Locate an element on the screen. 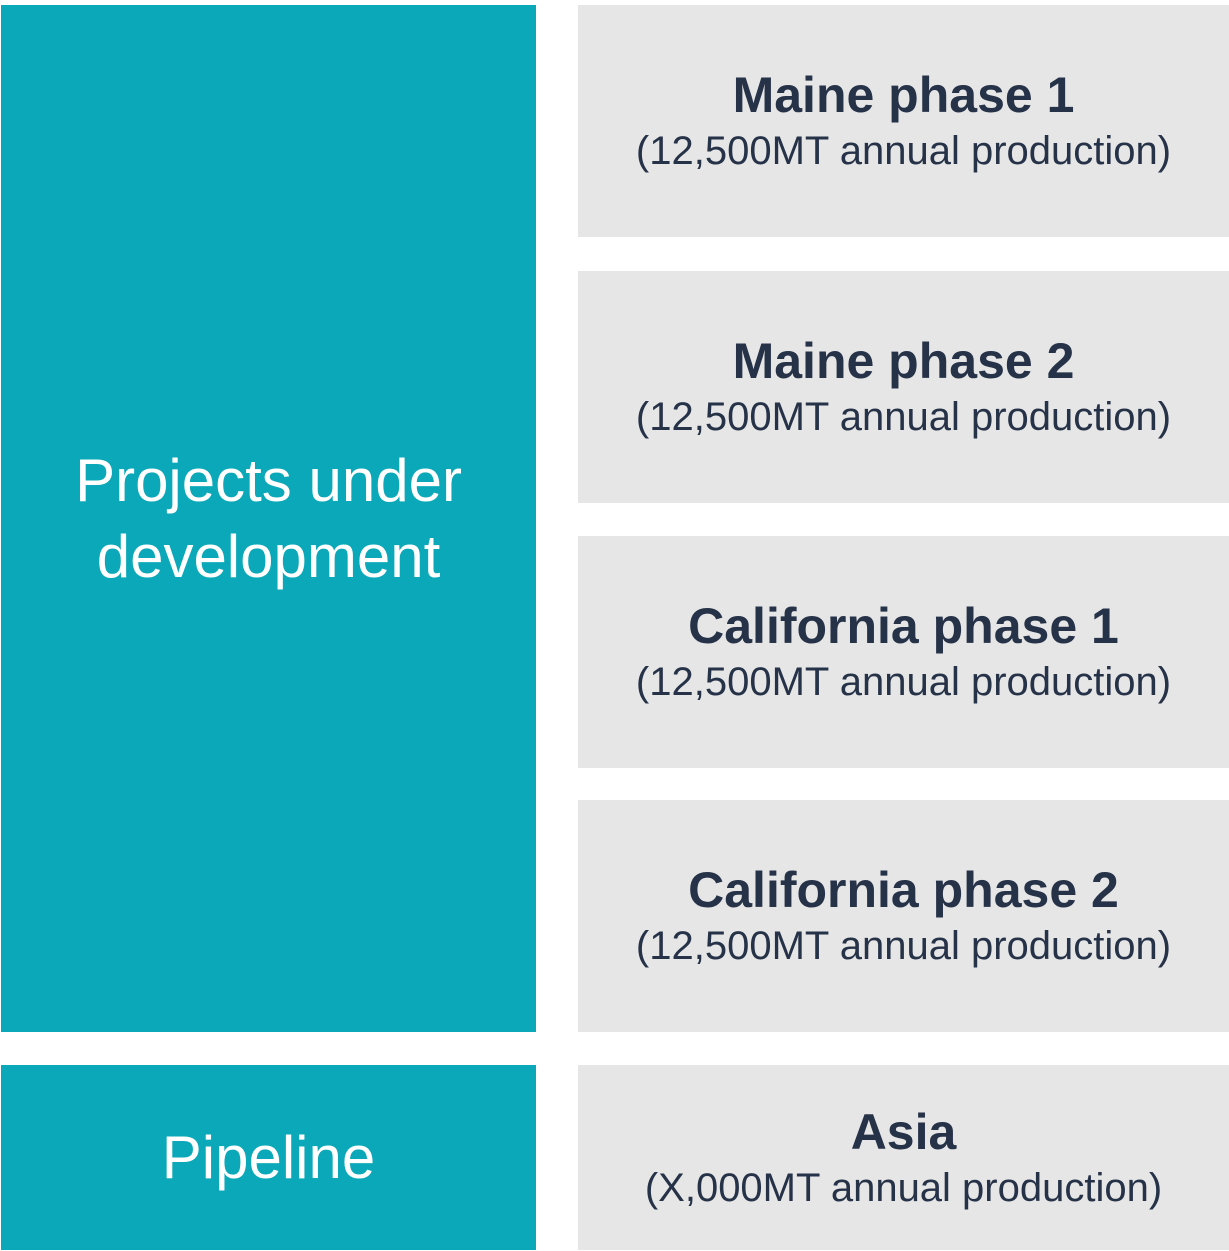 Image resolution: width=1229 pixels, height=1251 pixels. project-name: Maine phase 1 is located at coordinates (903, 95).